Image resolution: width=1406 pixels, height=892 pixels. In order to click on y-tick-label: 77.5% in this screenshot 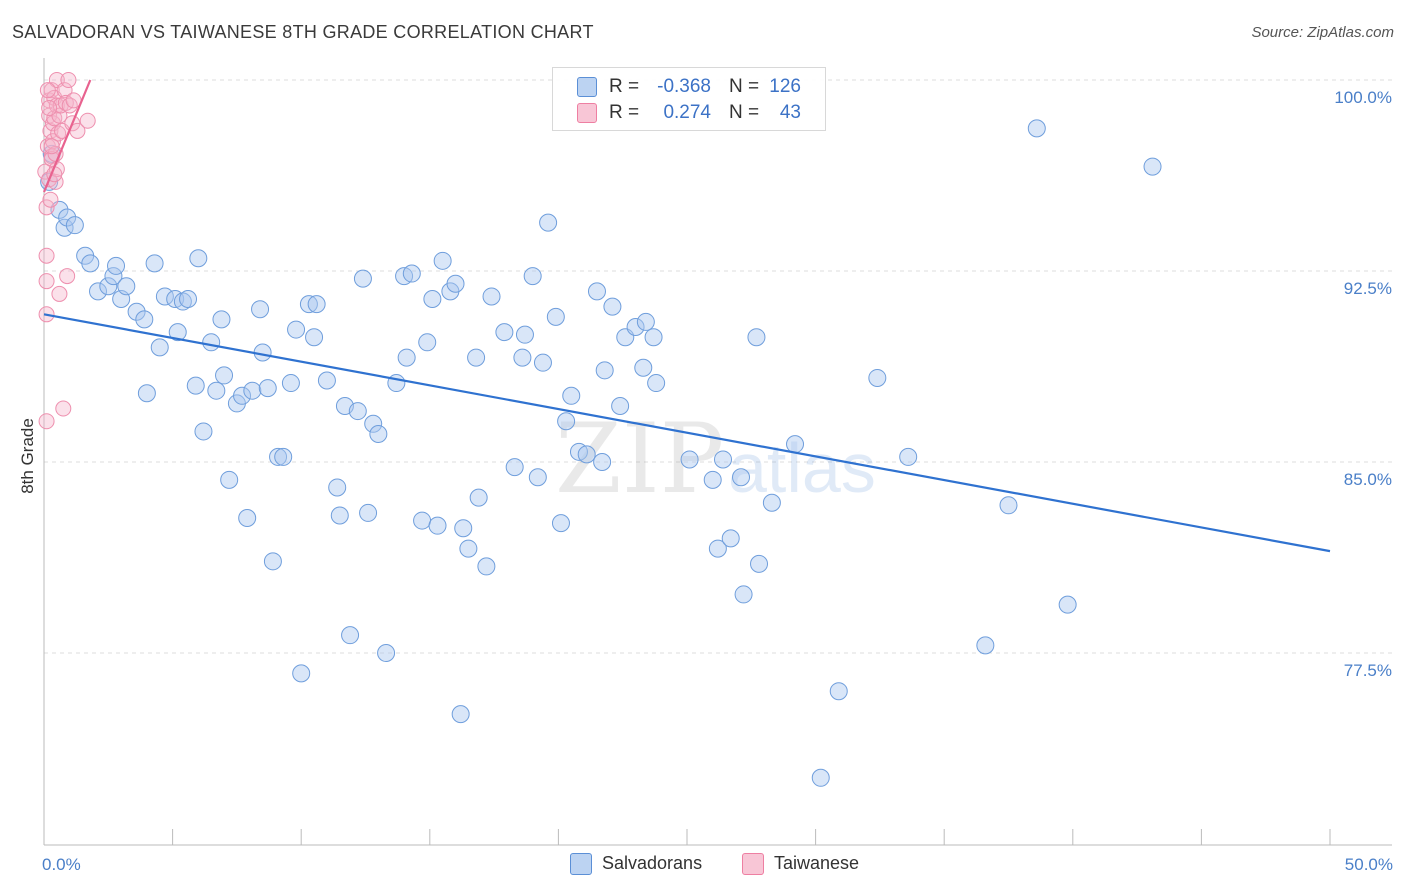, I will do `click(1368, 670)`.